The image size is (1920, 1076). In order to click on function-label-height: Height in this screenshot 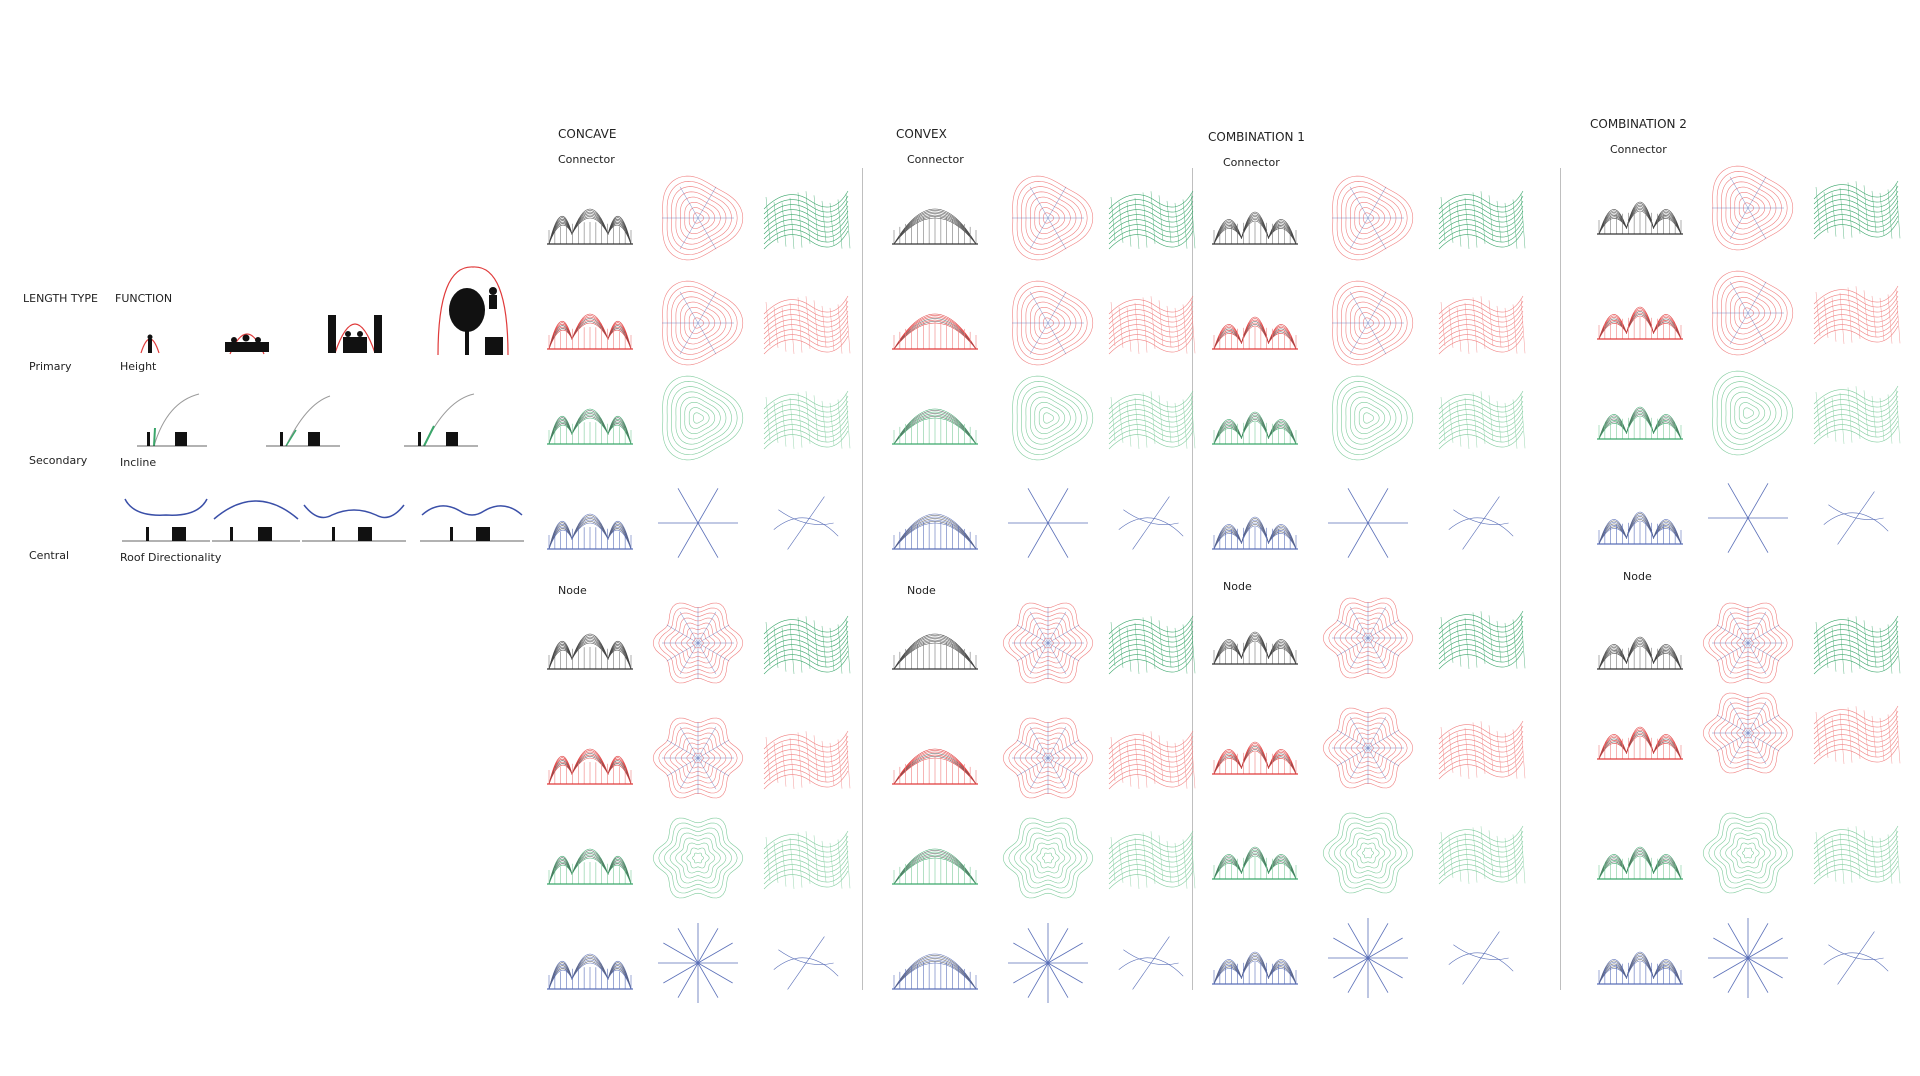, I will do `click(138, 366)`.